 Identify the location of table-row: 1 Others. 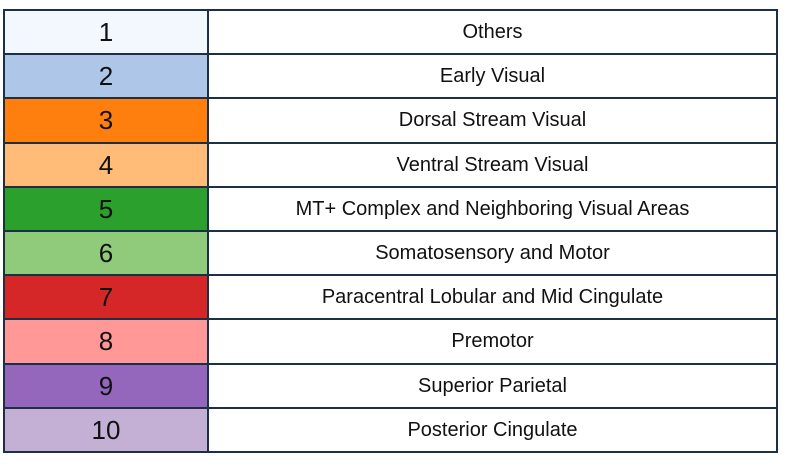
(390, 32).